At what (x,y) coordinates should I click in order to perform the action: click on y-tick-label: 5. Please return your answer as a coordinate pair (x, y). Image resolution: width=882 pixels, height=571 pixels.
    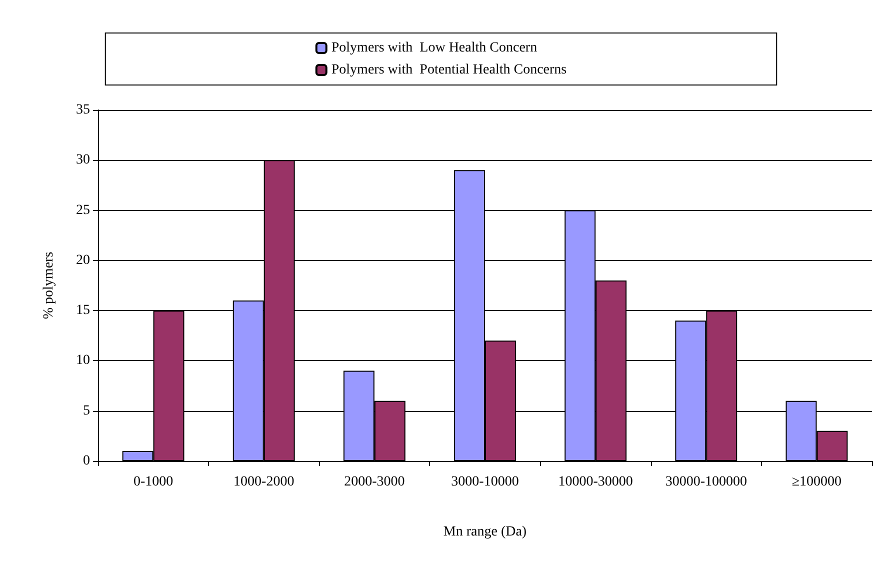
    Looking at the image, I should click on (86, 410).